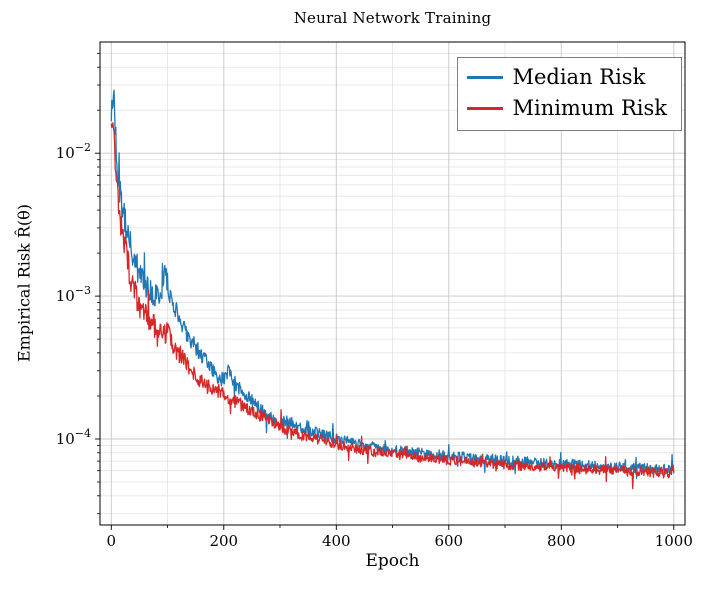  Describe the element at coordinates (561, 541) in the screenshot. I see `x-tick-label: 800` at that location.